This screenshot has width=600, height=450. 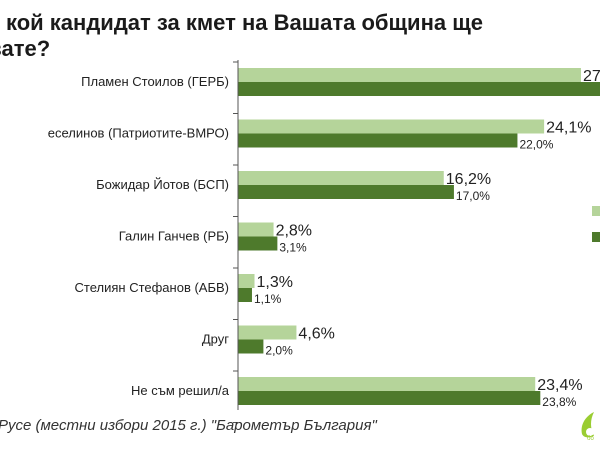 I want to click on category-label: Божидар Йотов (БСП), so click(x=162, y=184).